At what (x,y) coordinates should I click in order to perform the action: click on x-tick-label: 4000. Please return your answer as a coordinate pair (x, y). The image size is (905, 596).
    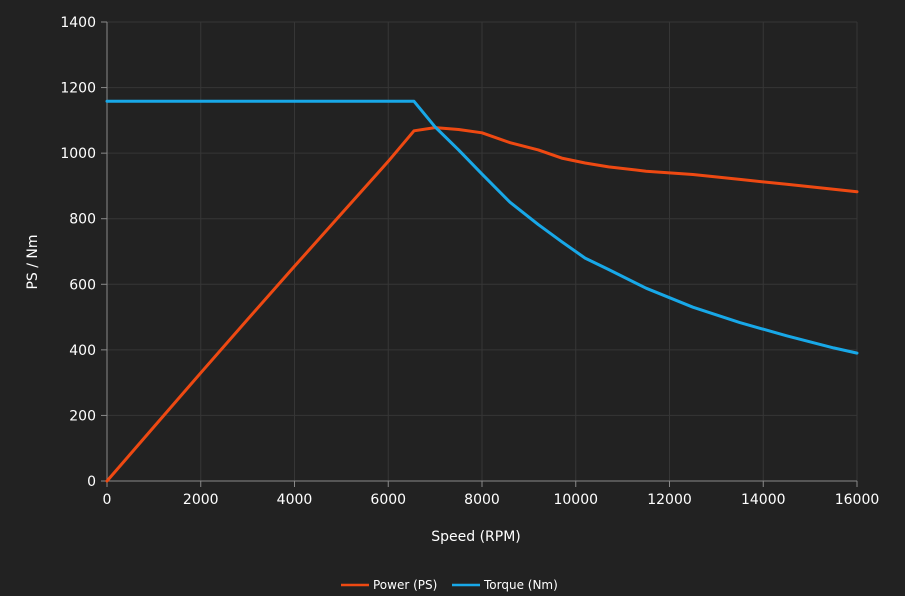
    Looking at the image, I should click on (295, 500).